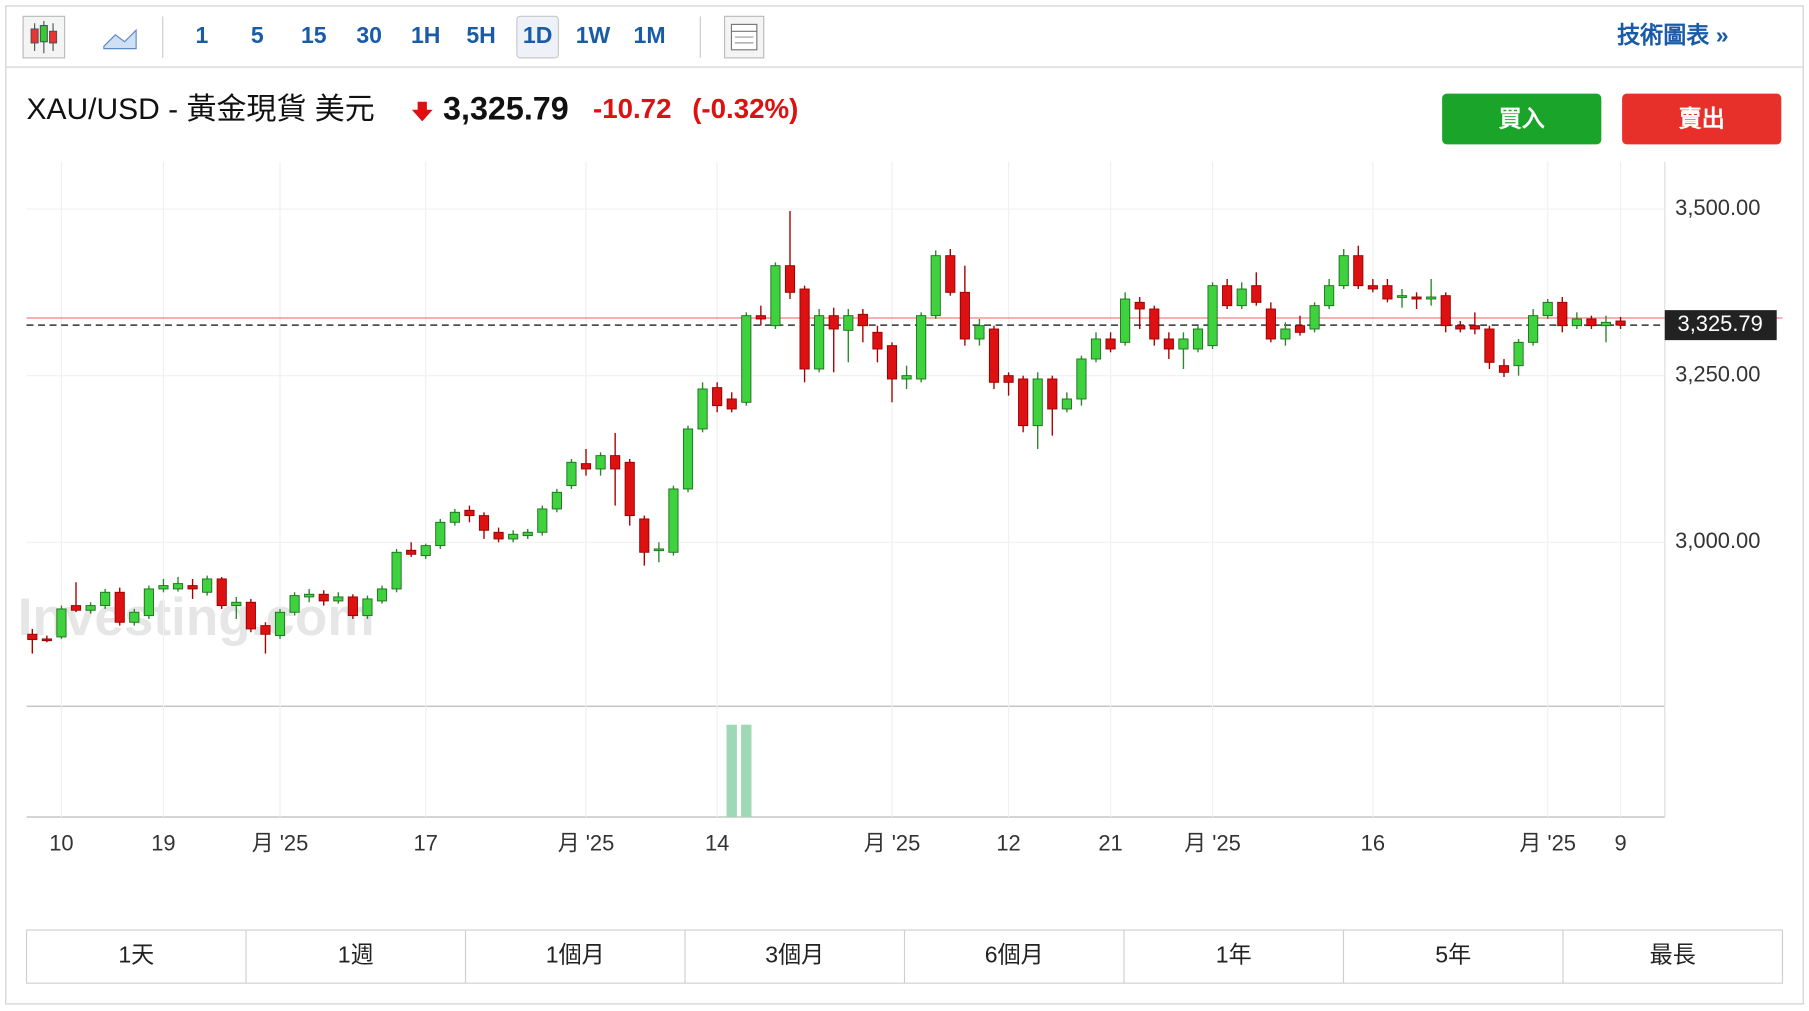  What do you see at coordinates (1720, 325) in the screenshot?
I see `last-price-box` at bounding box center [1720, 325].